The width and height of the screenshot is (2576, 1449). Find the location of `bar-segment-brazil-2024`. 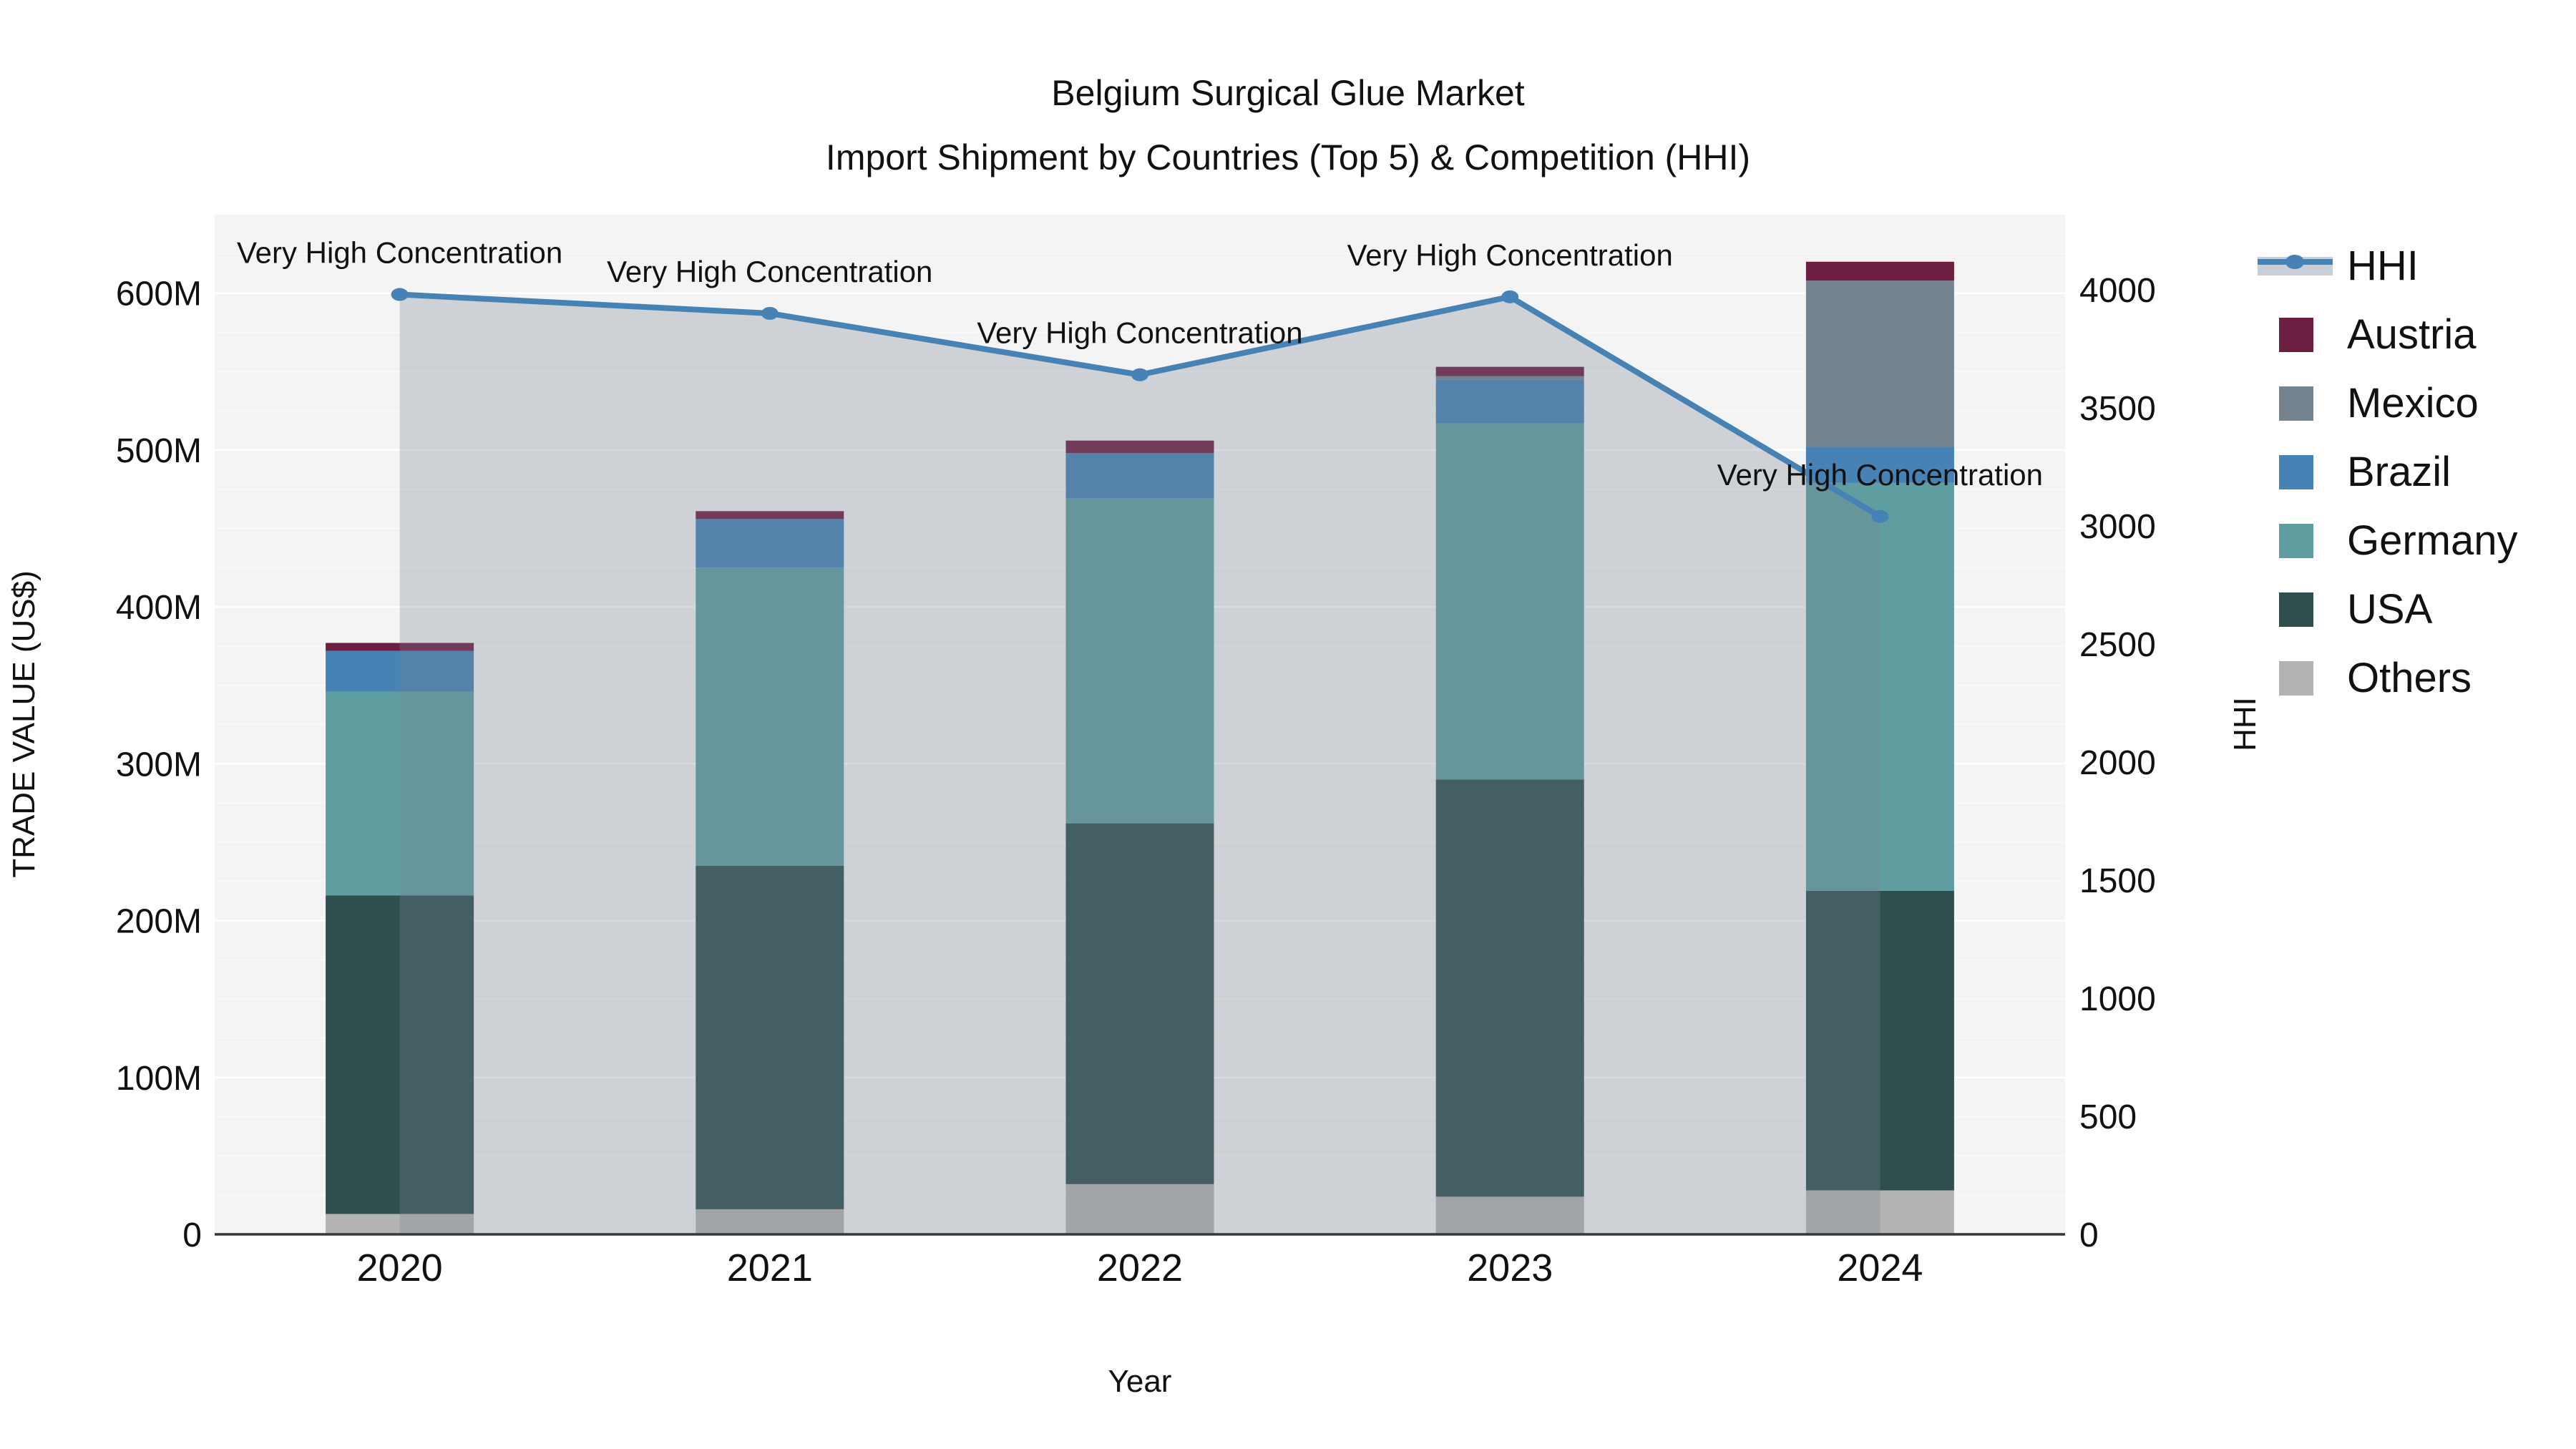

bar-segment-brazil-2024 is located at coordinates (1879, 465).